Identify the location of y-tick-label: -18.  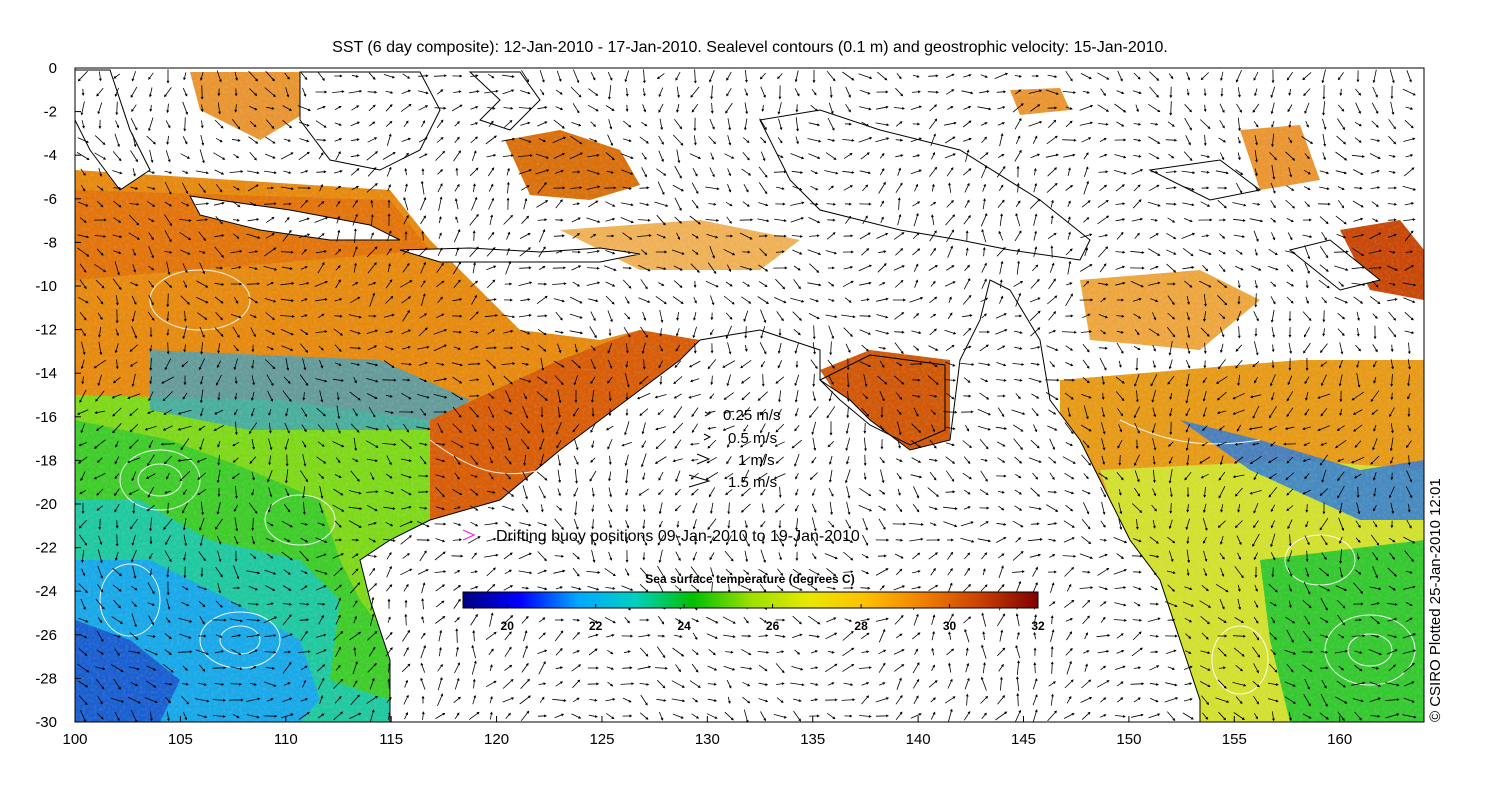
(46, 460).